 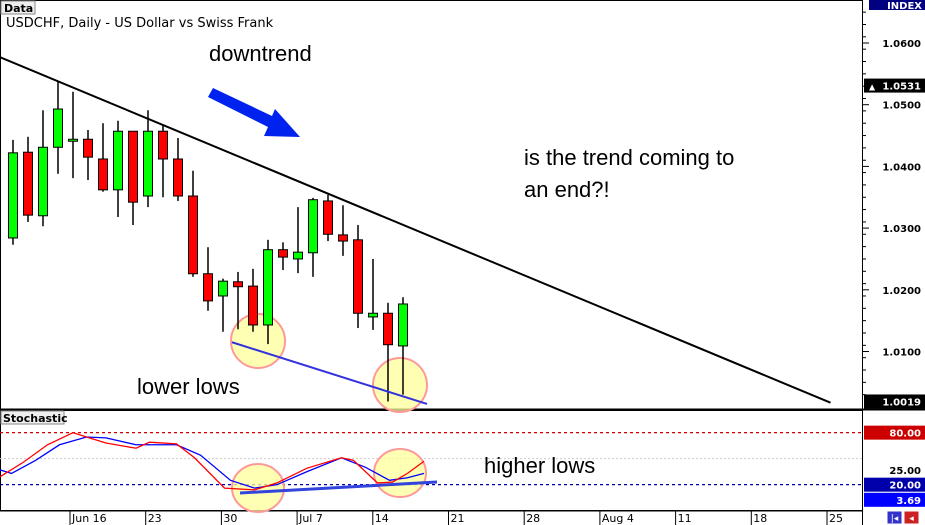 What do you see at coordinates (89, 518) in the screenshot?
I see `date-label: Jun 16` at bounding box center [89, 518].